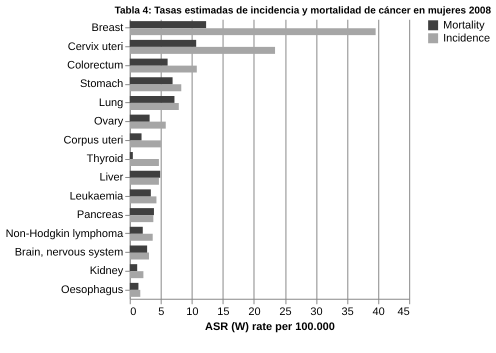  I want to click on x-tick-label: 10, so click(192, 312).